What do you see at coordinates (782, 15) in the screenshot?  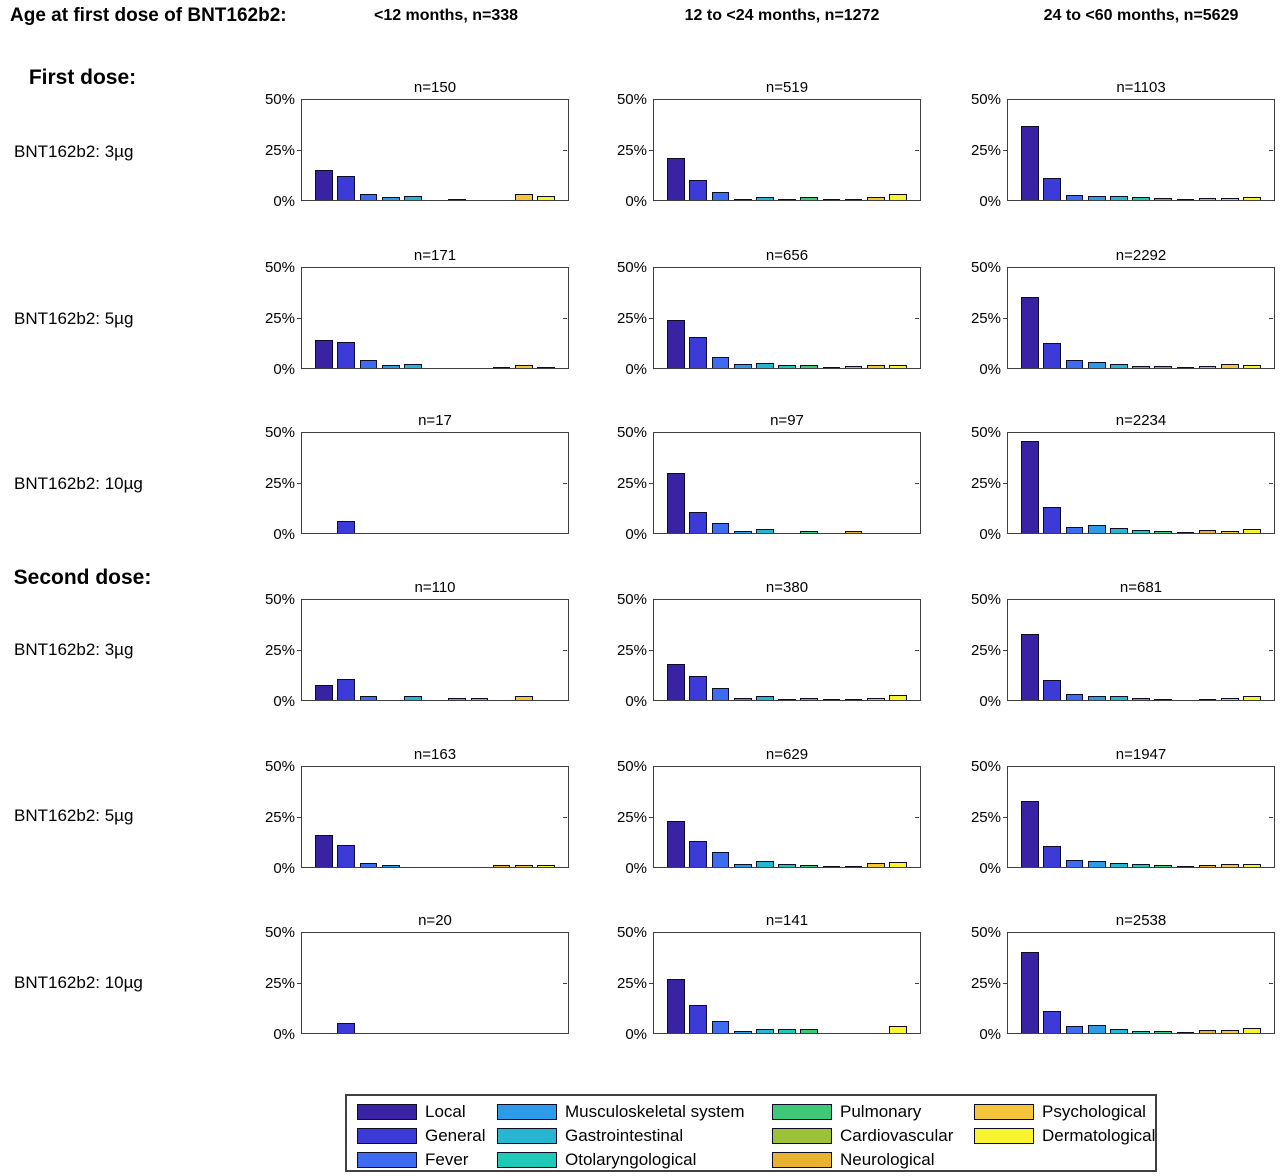 I see `col-header-12-to-24-months: 12 to <24 months, n=1272` at bounding box center [782, 15].